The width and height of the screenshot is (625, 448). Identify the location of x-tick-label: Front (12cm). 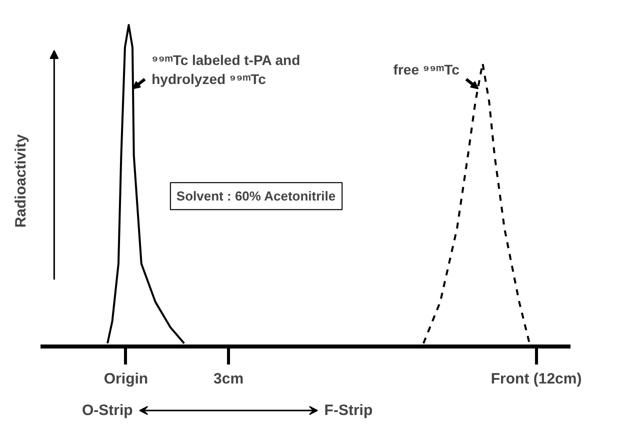
(536, 379).